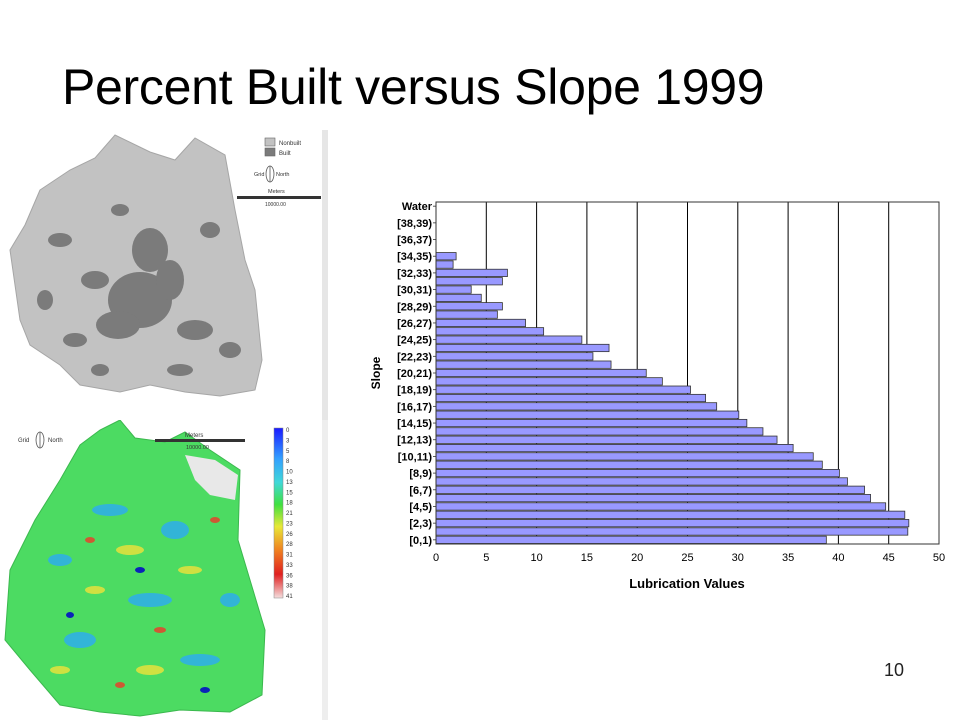 The height and width of the screenshot is (720, 960). I want to click on slope-patches-very-steep, so click(152, 602).